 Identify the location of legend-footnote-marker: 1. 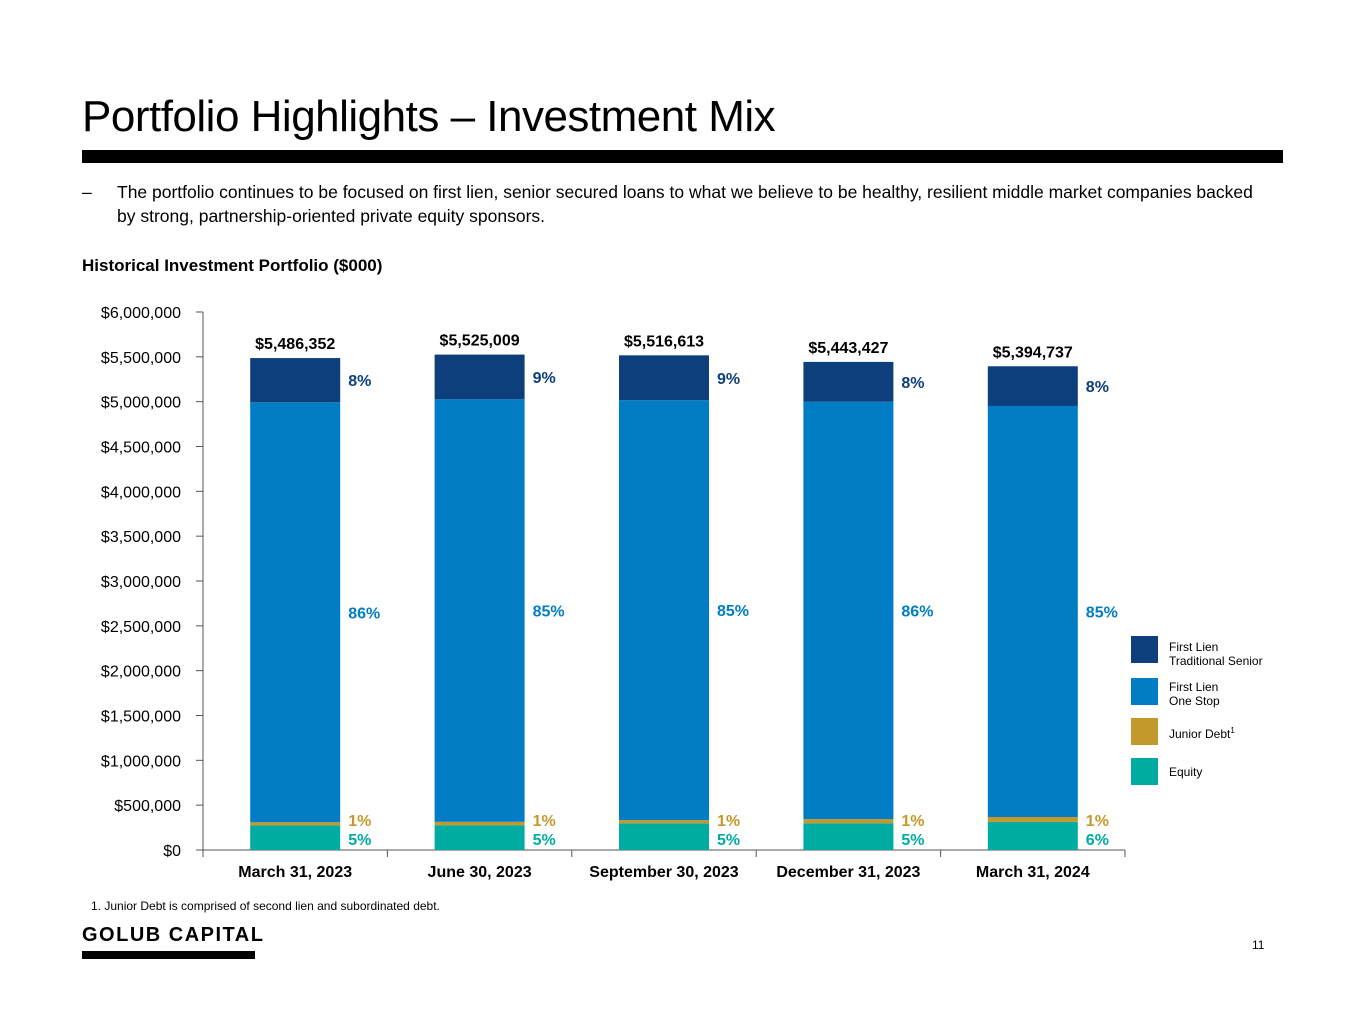
(1232, 730).